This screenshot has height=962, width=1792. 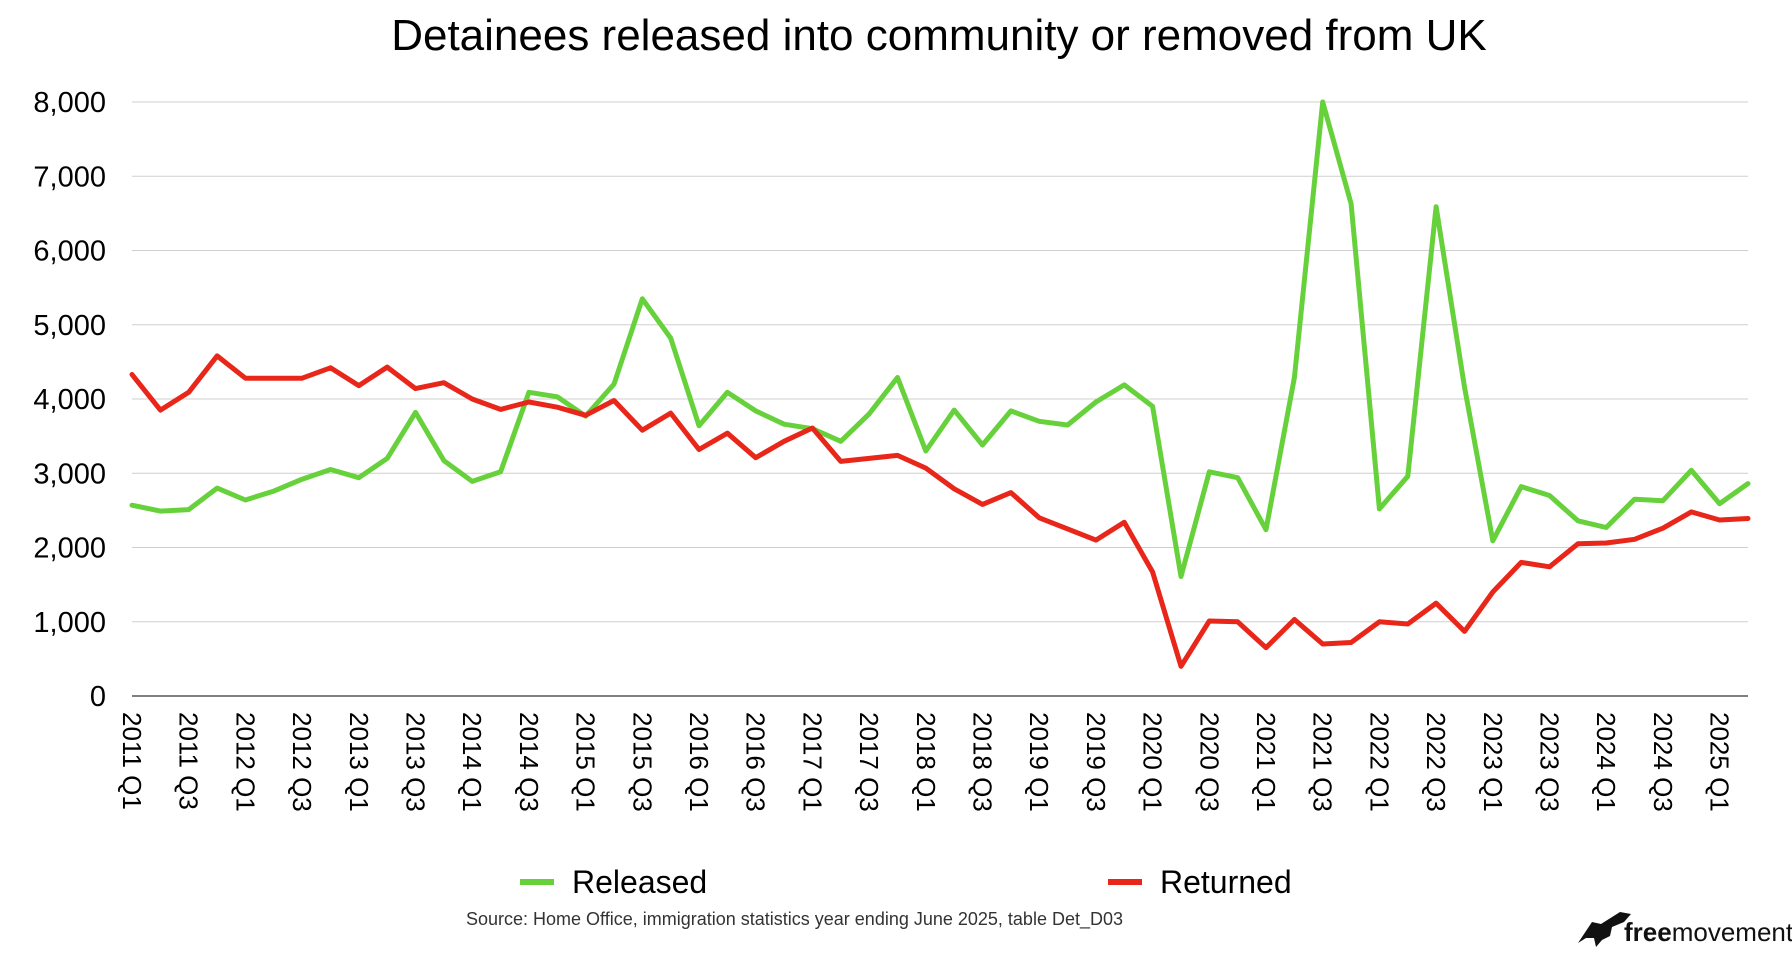 What do you see at coordinates (1209, 762) in the screenshot?
I see `x-tick-label: 2020 Q3` at bounding box center [1209, 762].